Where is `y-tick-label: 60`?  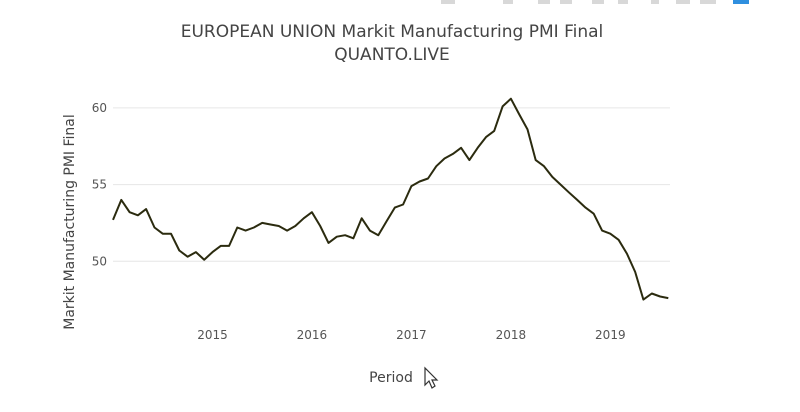
y-tick-label: 60 is located at coordinates (99, 108).